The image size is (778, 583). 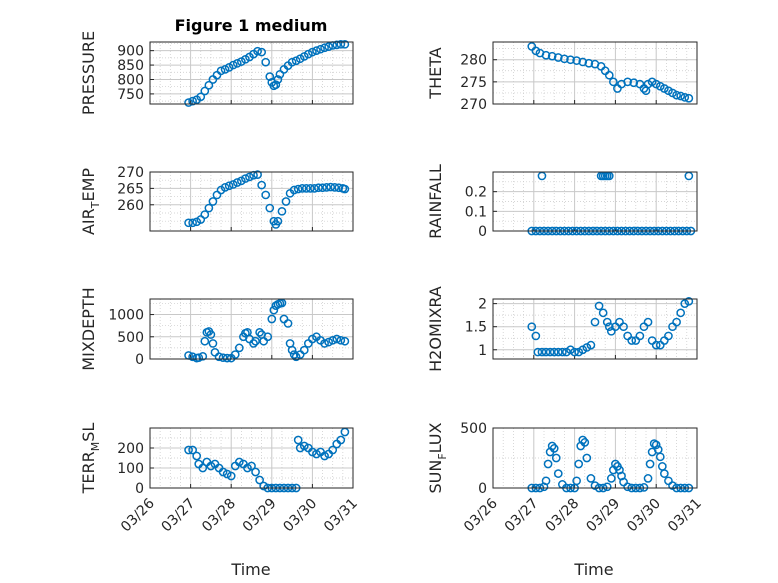 I want to click on y-tick-label: 270, so click(x=130, y=173).